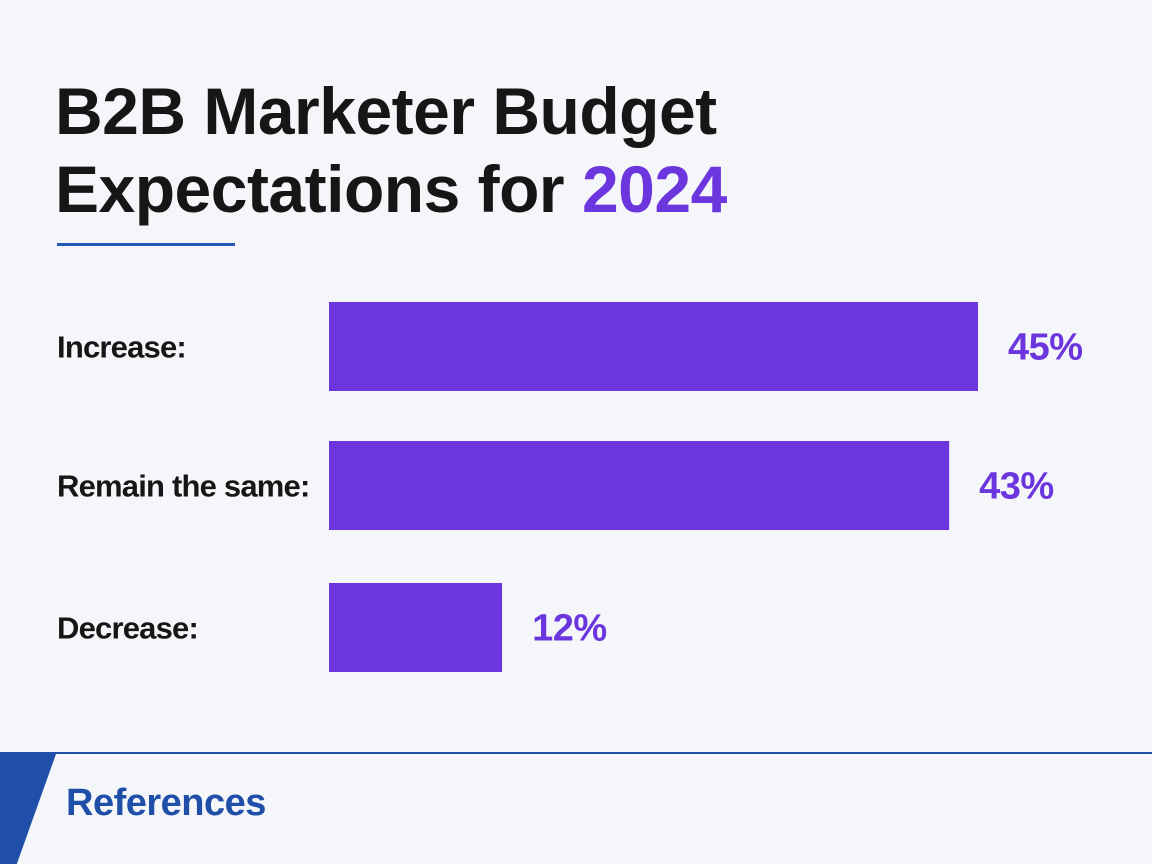 The image size is (1152, 864). What do you see at coordinates (127, 628) in the screenshot?
I see `category-label-decrease: Decrease:` at bounding box center [127, 628].